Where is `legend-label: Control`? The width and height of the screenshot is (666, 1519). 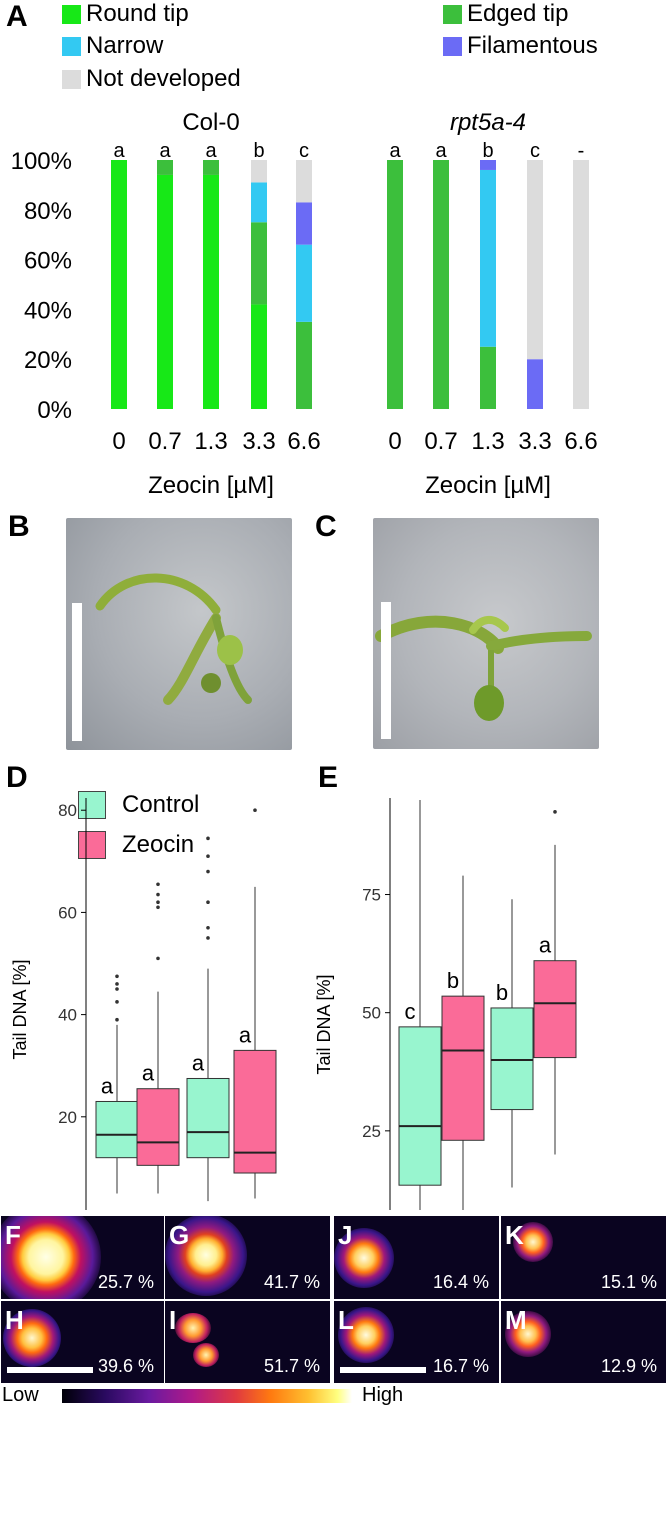
legend-label: Control is located at coordinates (161, 804).